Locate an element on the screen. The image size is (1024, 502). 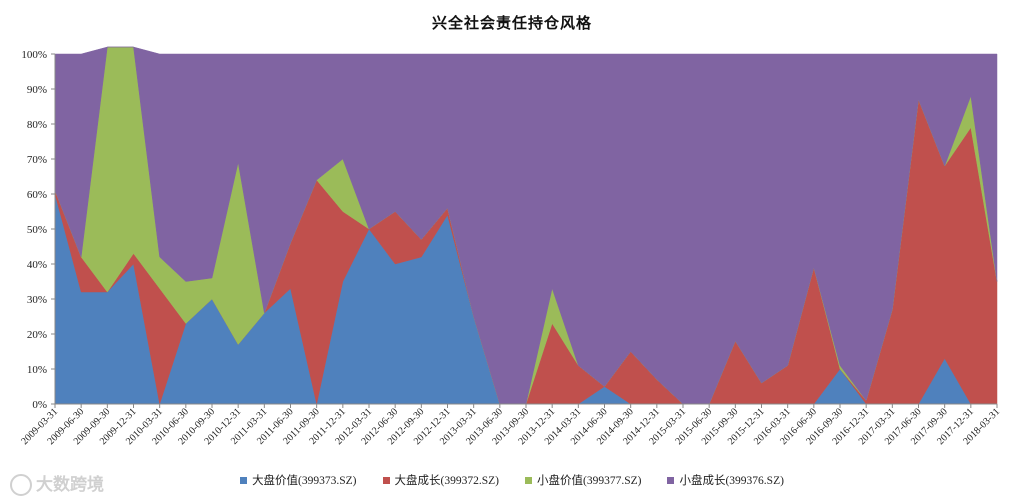
y-tick-label: 20% is located at coordinates (37, 335).